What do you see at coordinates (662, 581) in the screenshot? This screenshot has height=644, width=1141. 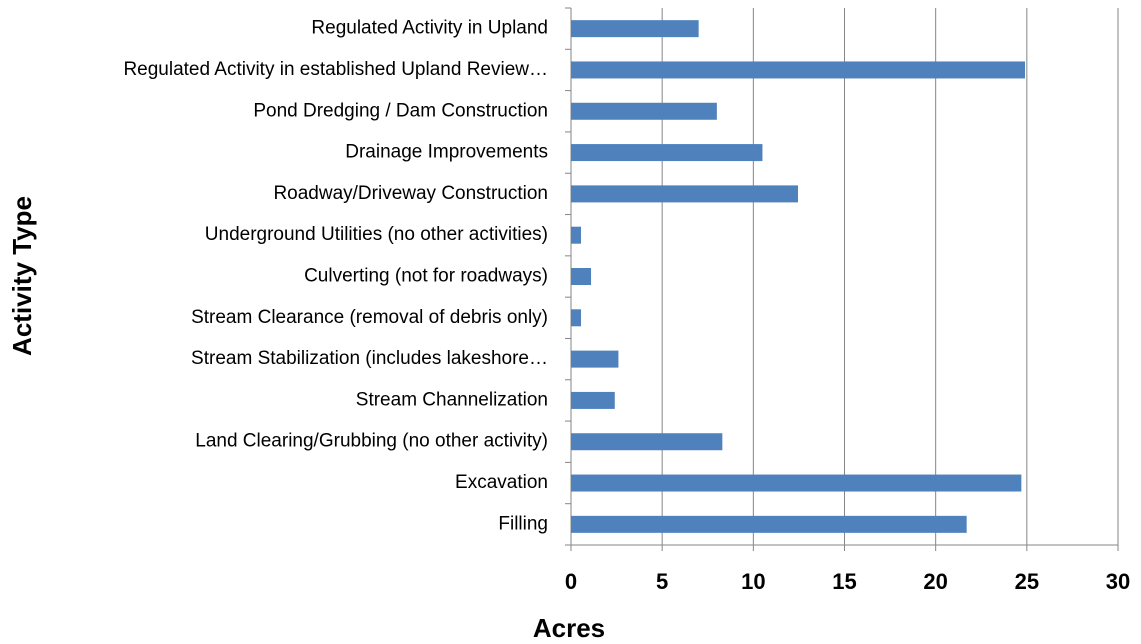 I see `x-tick-label: 5` at bounding box center [662, 581].